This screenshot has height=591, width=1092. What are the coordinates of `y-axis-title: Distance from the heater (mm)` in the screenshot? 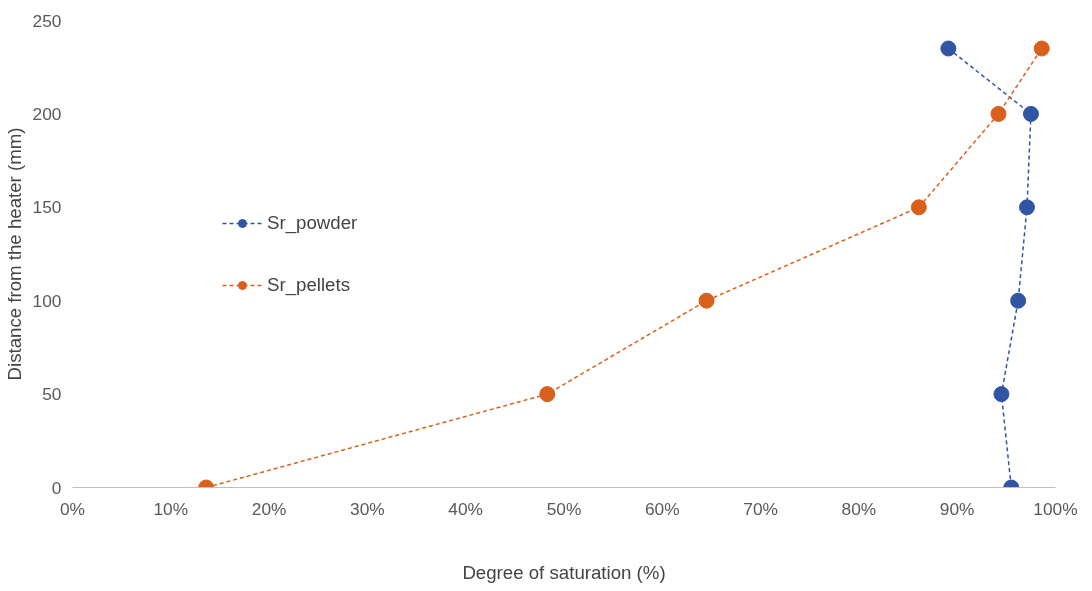 It's located at (14, 254).